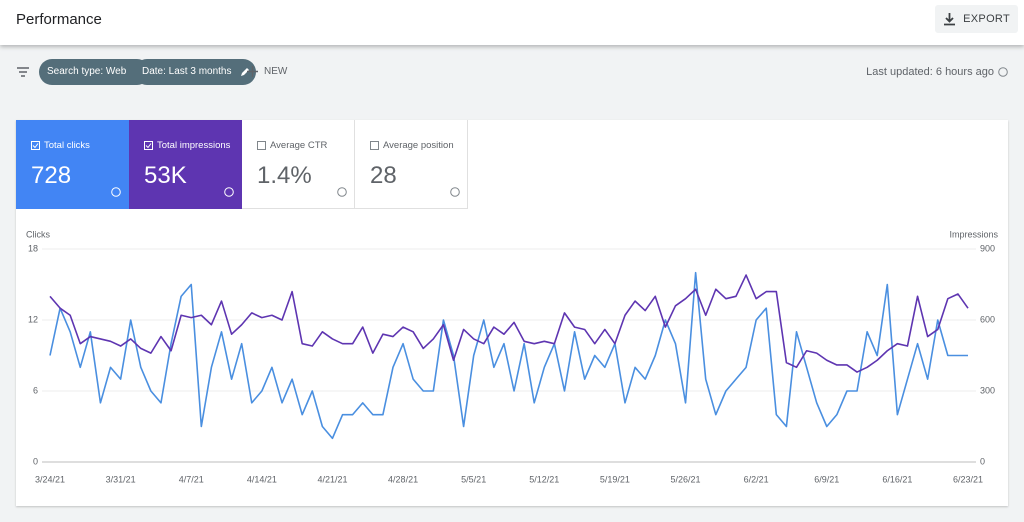 The height and width of the screenshot is (522, 1024). I want to click on metric-card: Average CTR 1.4%, so click(298, 164).